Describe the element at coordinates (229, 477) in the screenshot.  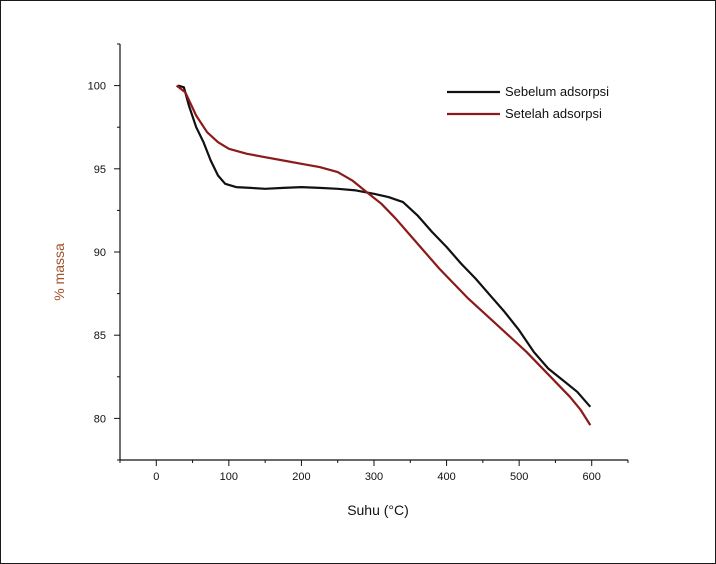
I see `x-tick-label: 100` at that location.